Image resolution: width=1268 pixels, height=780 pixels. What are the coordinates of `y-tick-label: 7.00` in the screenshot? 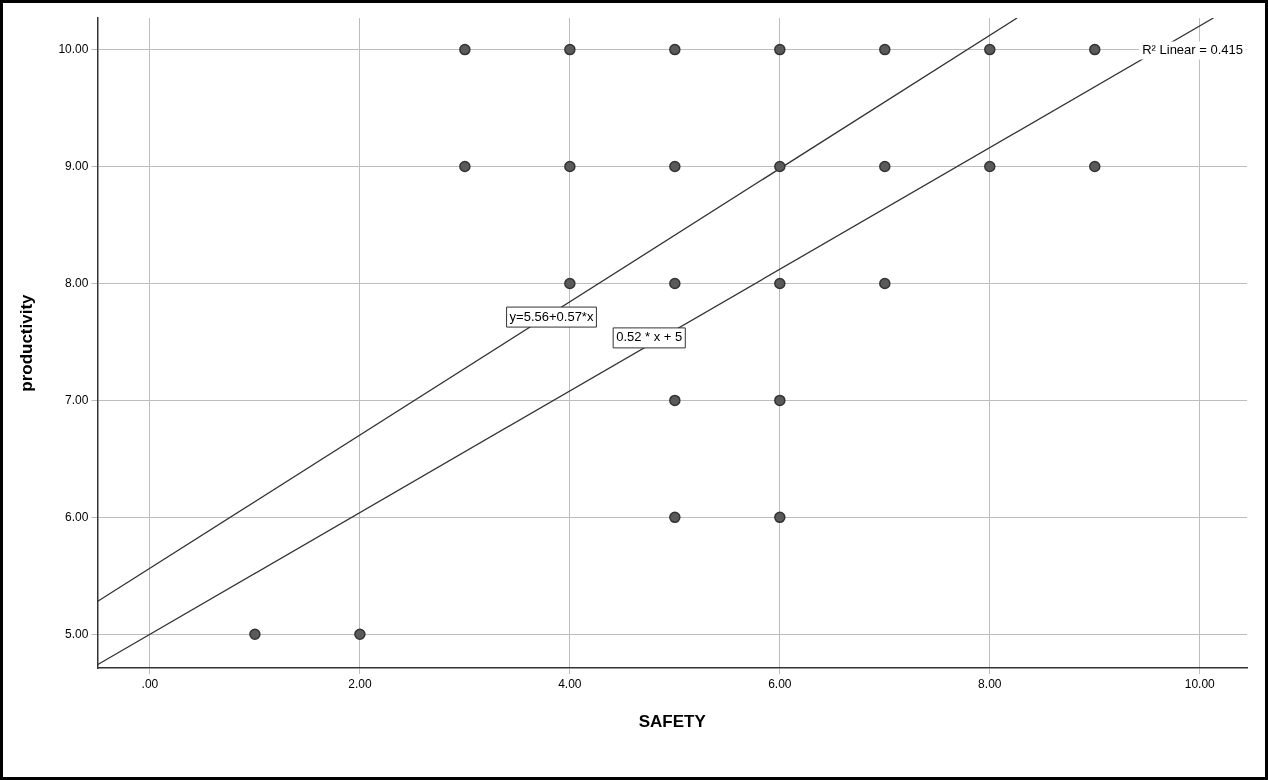 It's located at (77, 399).